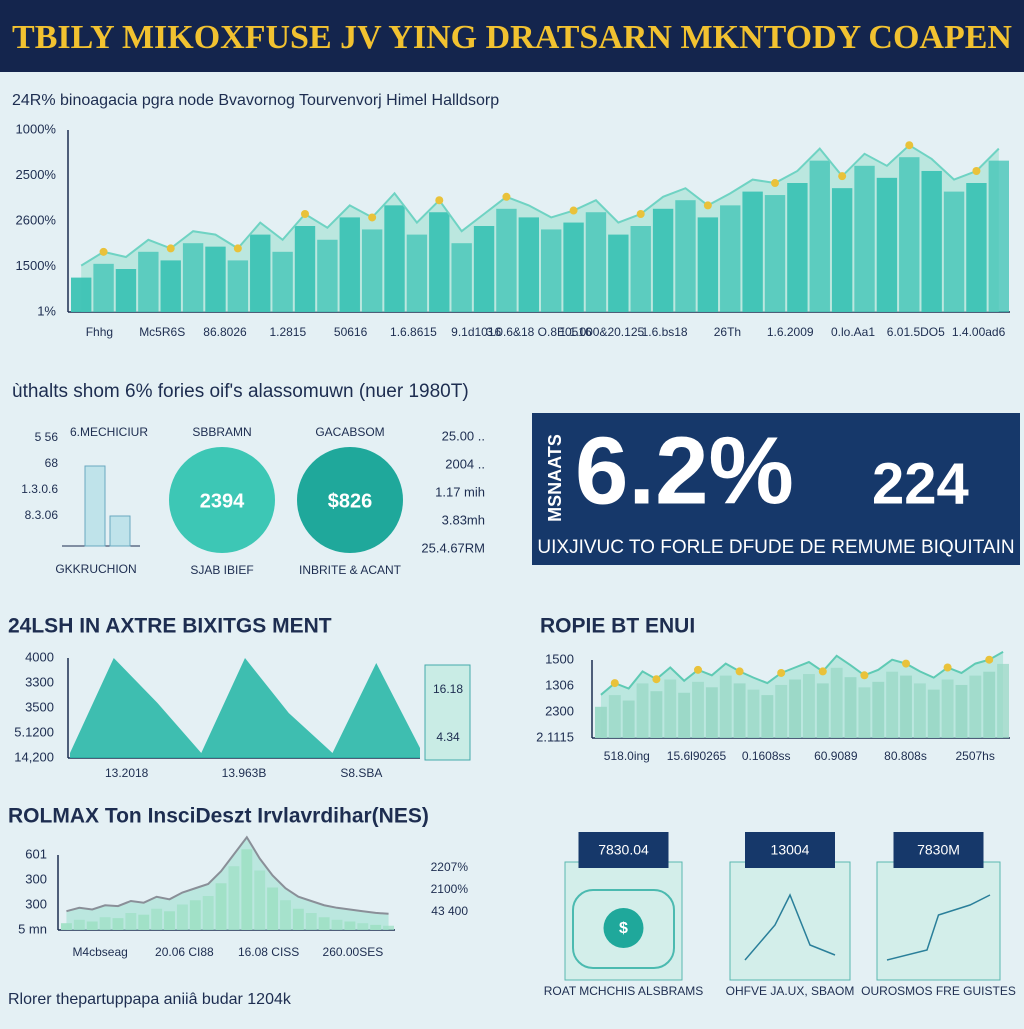 The width and height of the screenshot is (1024, 1029). What do you see at coordinates (559, 684) in the screenshot?
I see `y-tick-label: 1306` at bounding box center [559, 684].